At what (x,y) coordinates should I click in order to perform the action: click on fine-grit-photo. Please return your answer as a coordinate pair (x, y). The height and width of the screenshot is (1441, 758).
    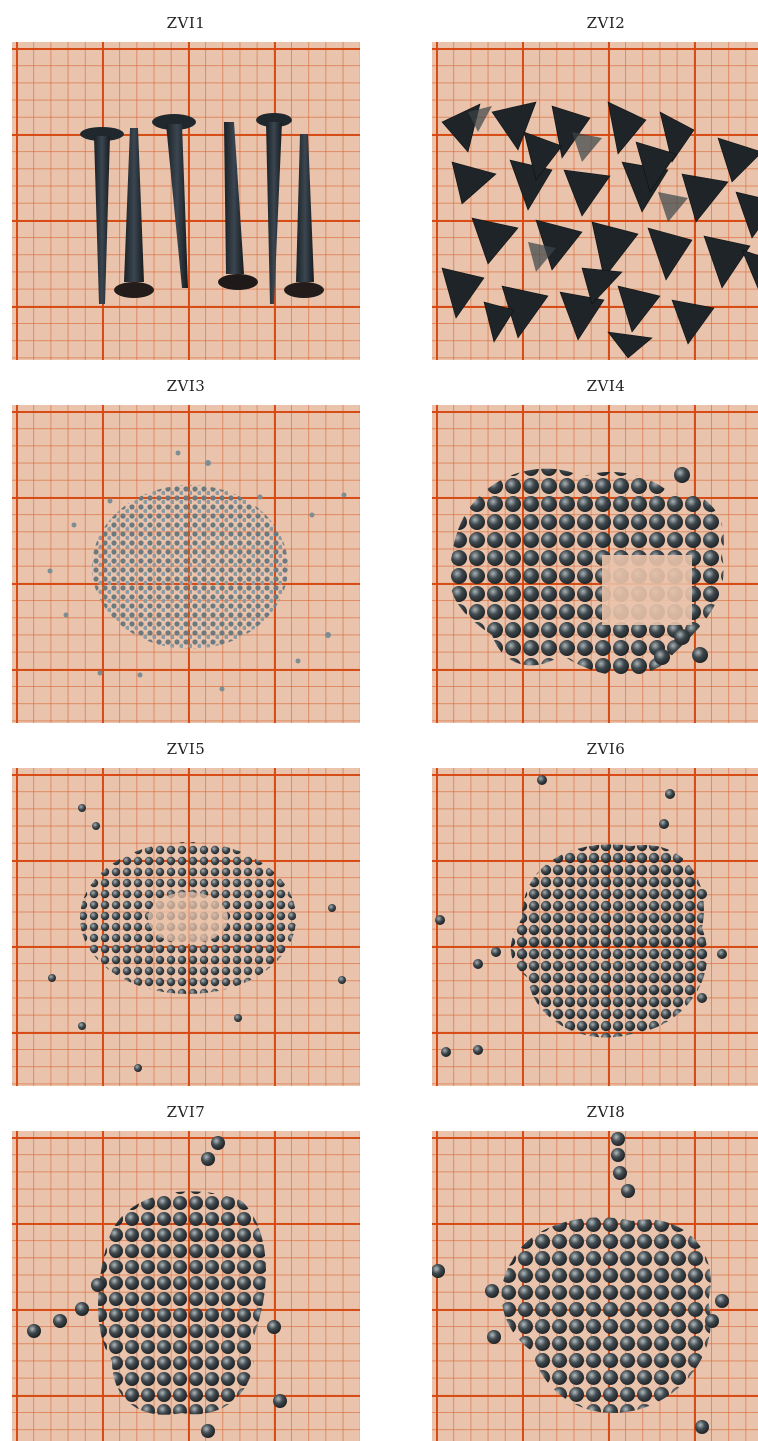
    Looking at the image, I should click on (186, 564).